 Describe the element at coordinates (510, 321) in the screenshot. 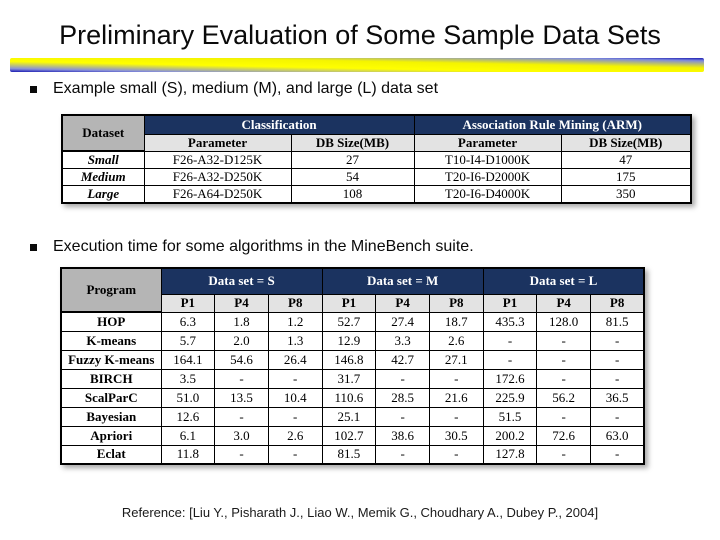

I see `cell: 435.3` at that location.